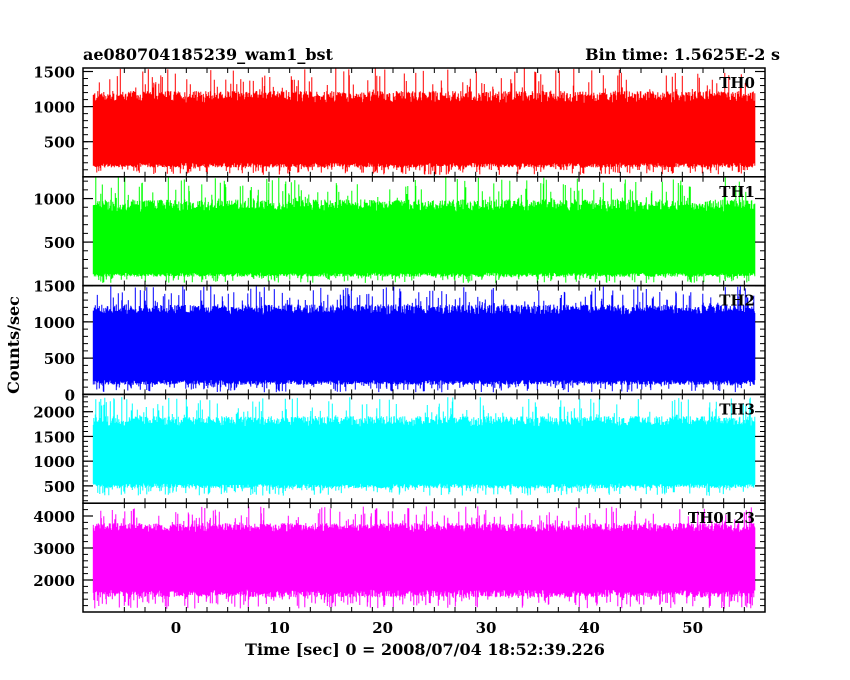 The image size is (850, 680). Describe the element at coordinates (737, 409) in the screenshot. I see `panel-label: TH3` at that location.